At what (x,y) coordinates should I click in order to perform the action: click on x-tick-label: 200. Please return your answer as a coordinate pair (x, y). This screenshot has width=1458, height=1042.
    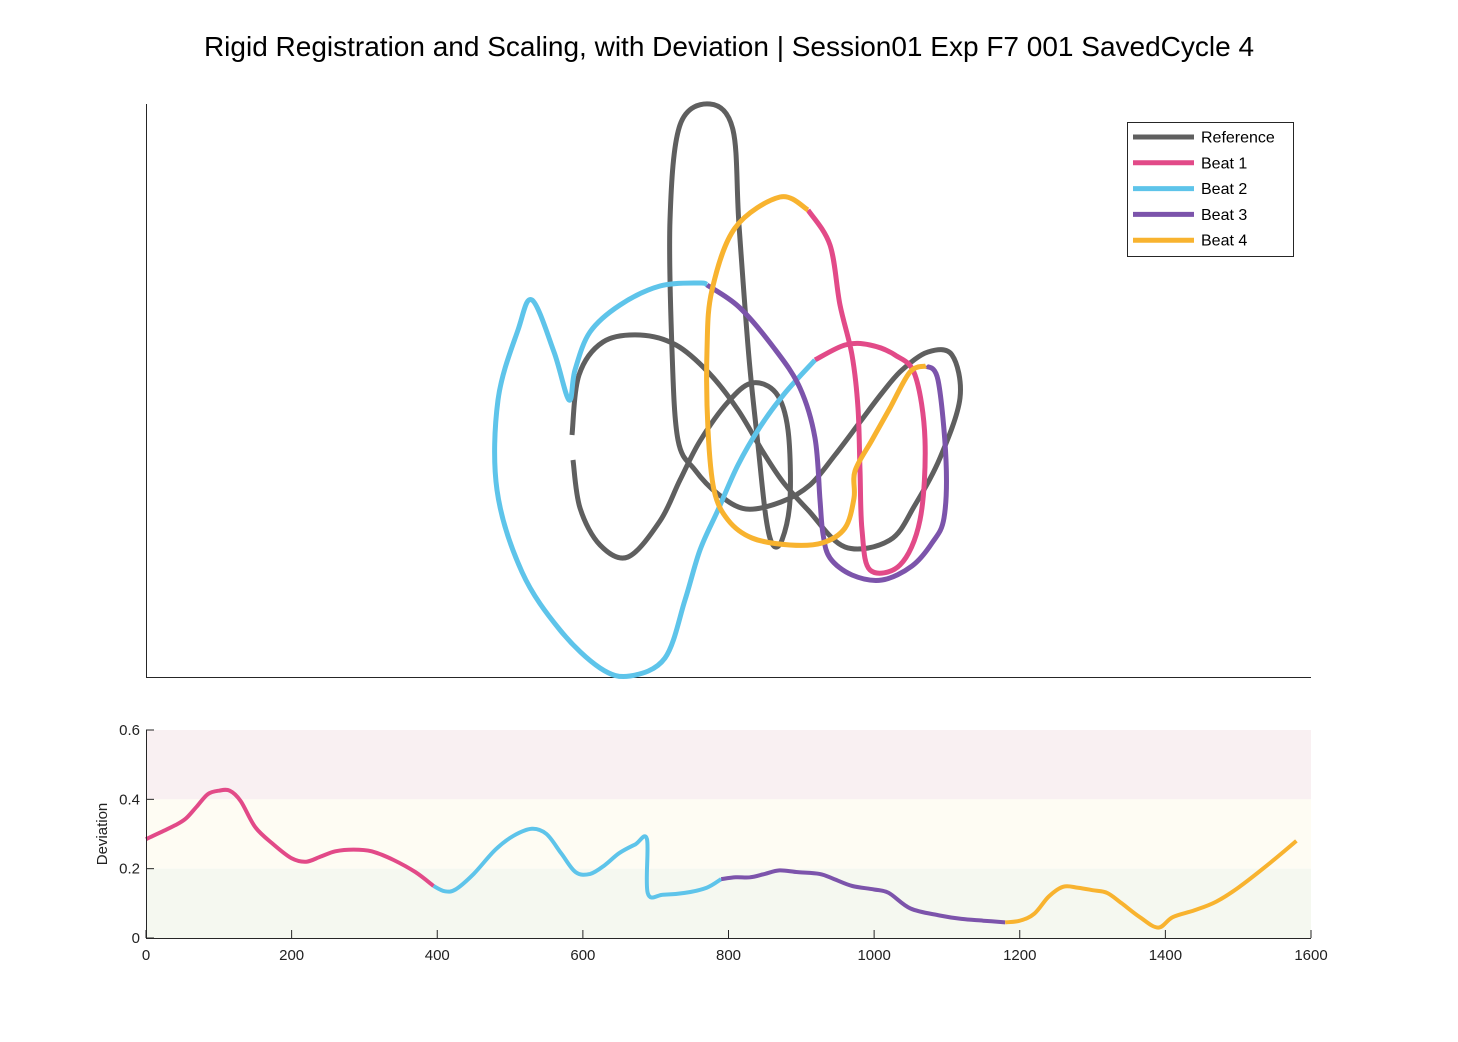
    Looking at the image, I should click on (291, 955).